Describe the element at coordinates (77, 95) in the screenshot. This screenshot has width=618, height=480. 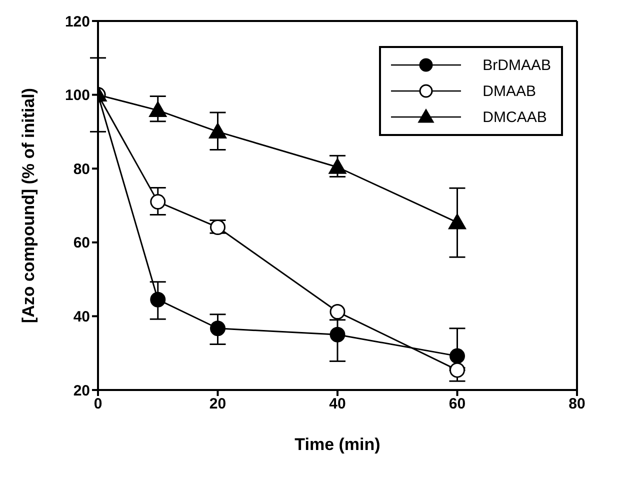
I see `y-tick-label: 100` at that location.